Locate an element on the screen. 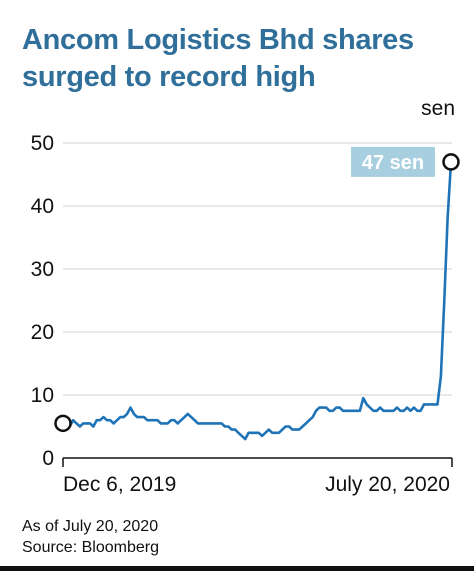 Image resolution: width=474 pixels, height=571 pixels. y-axis-tick-labels: 0 10 20 30 40 50 is located at coordinates (42, 301).